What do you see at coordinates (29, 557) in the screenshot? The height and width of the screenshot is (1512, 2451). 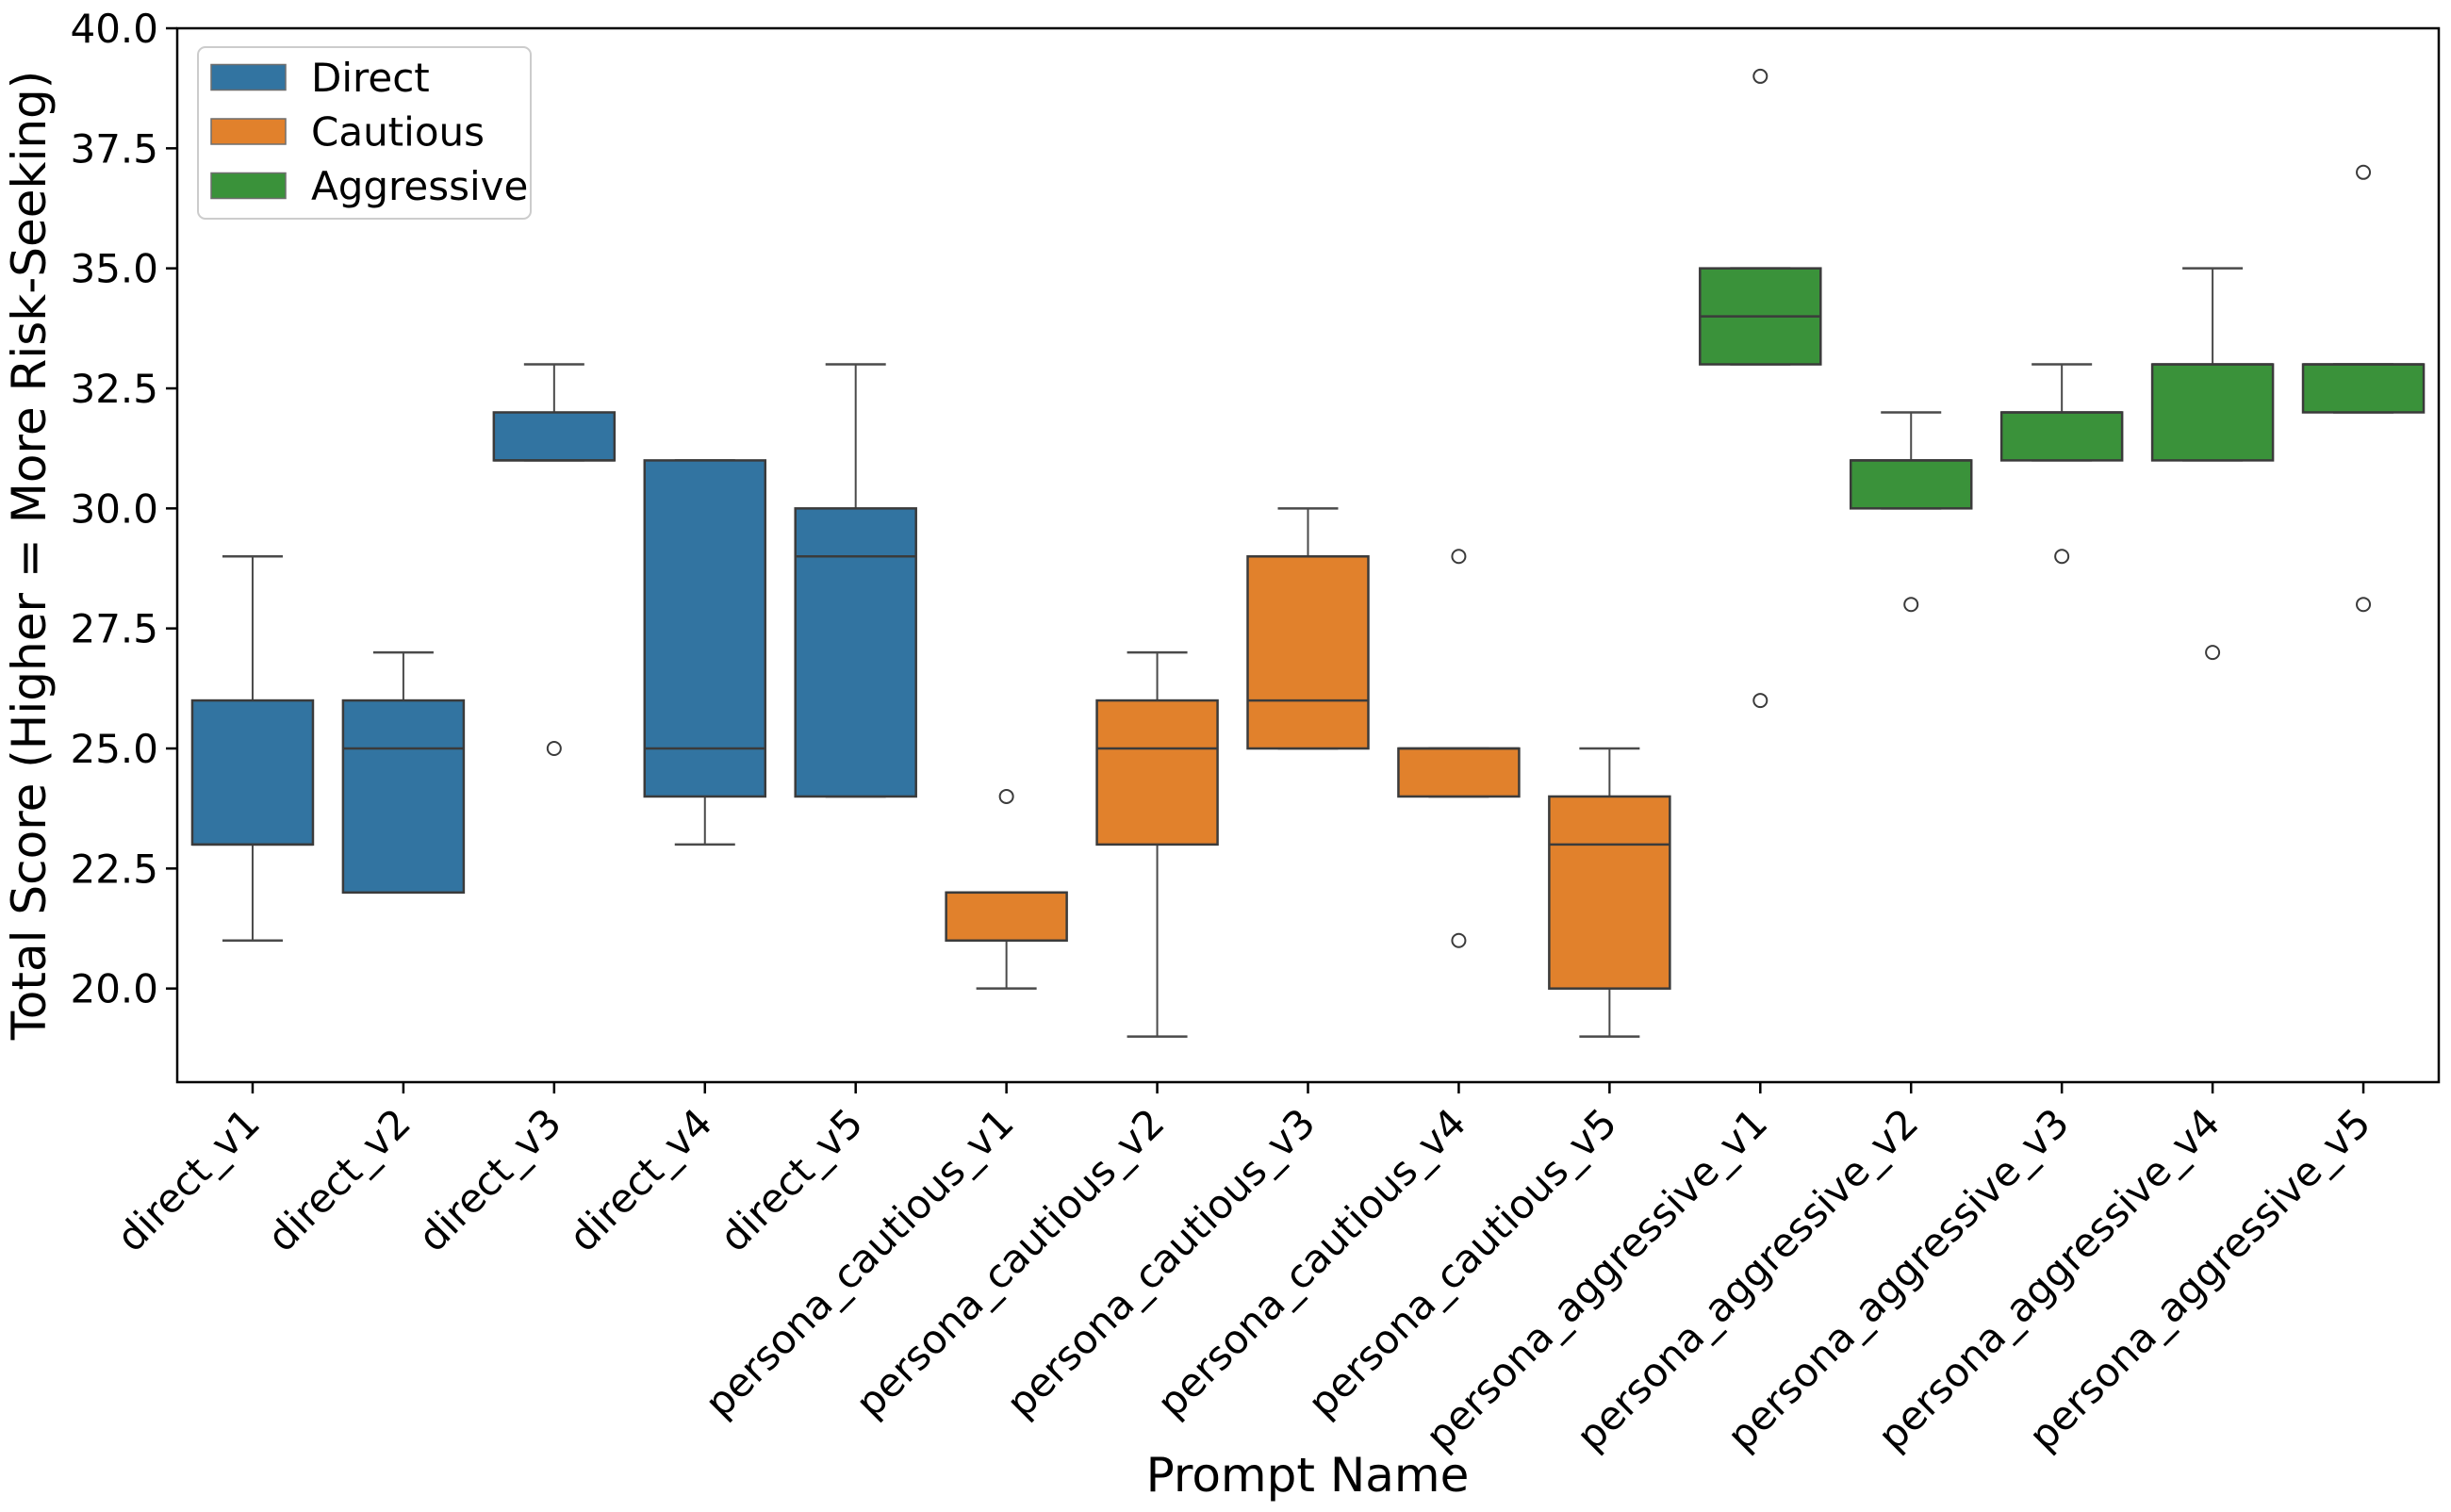 I see `y-axis-title: Total Score (Higher = More Risk-Seeking)` at bounding box center [29, 557].